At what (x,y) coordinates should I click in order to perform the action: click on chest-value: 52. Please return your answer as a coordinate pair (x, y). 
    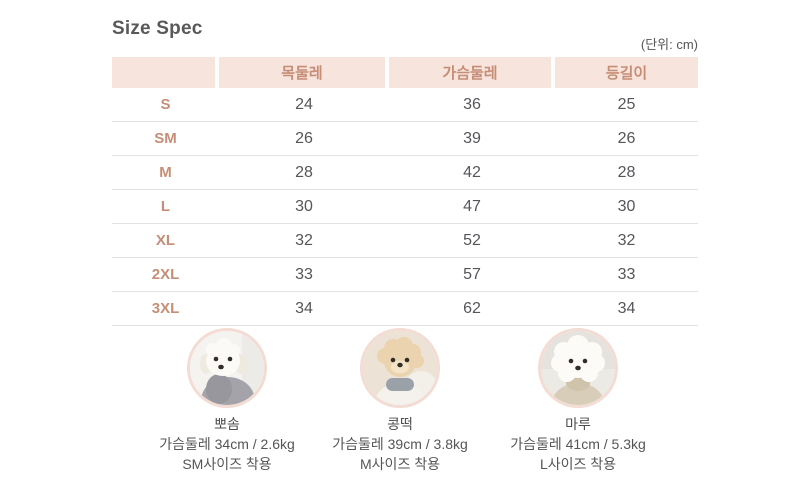
    Looking at the image, I should click on (472, 240).